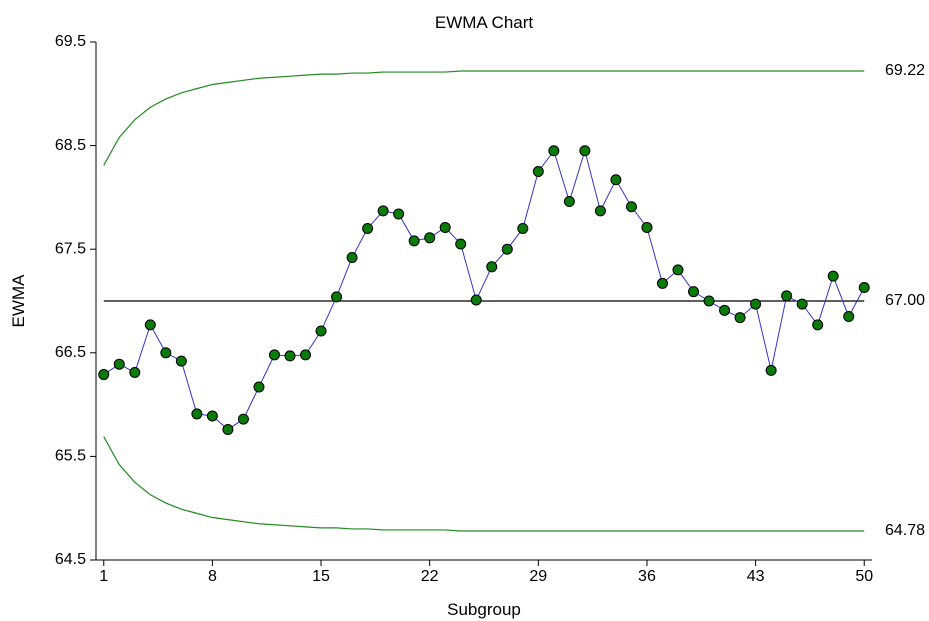  Describe the element at coordinates (430, 576) in the screenshot. I see `x-tick-label: 22` at that location.